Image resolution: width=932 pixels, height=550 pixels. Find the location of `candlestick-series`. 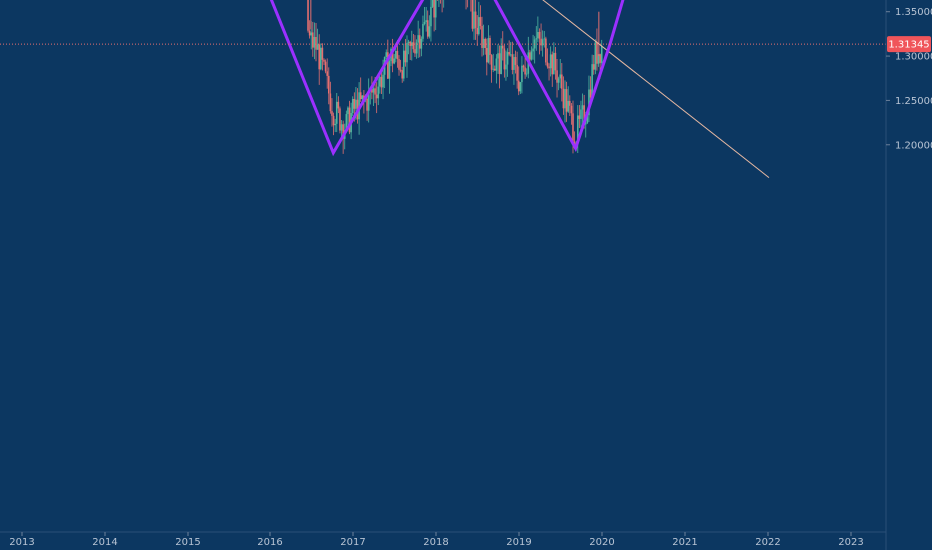

candlestick-series is located at coordinates (455, 77).